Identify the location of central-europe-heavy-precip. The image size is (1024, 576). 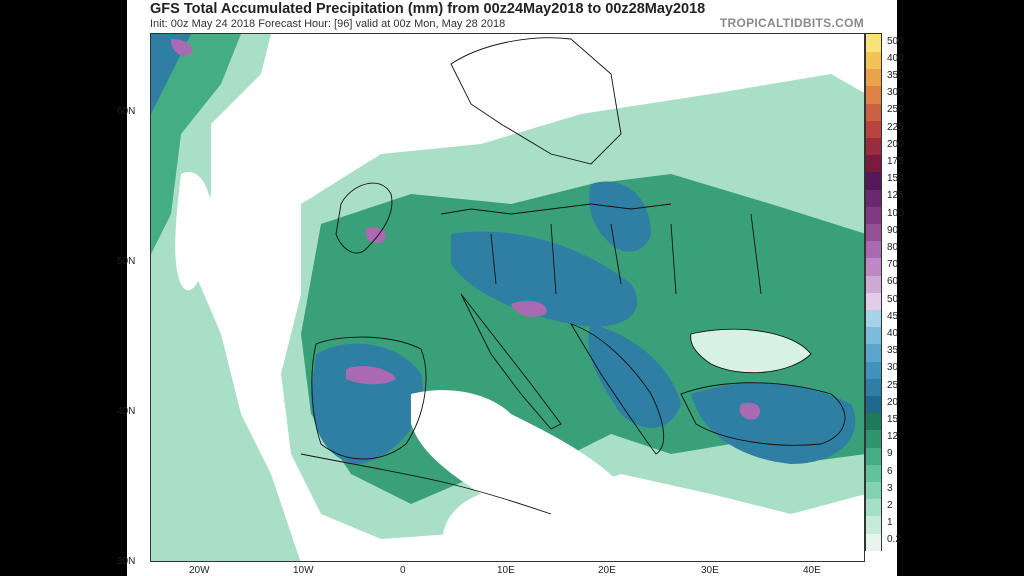
(544, 279).